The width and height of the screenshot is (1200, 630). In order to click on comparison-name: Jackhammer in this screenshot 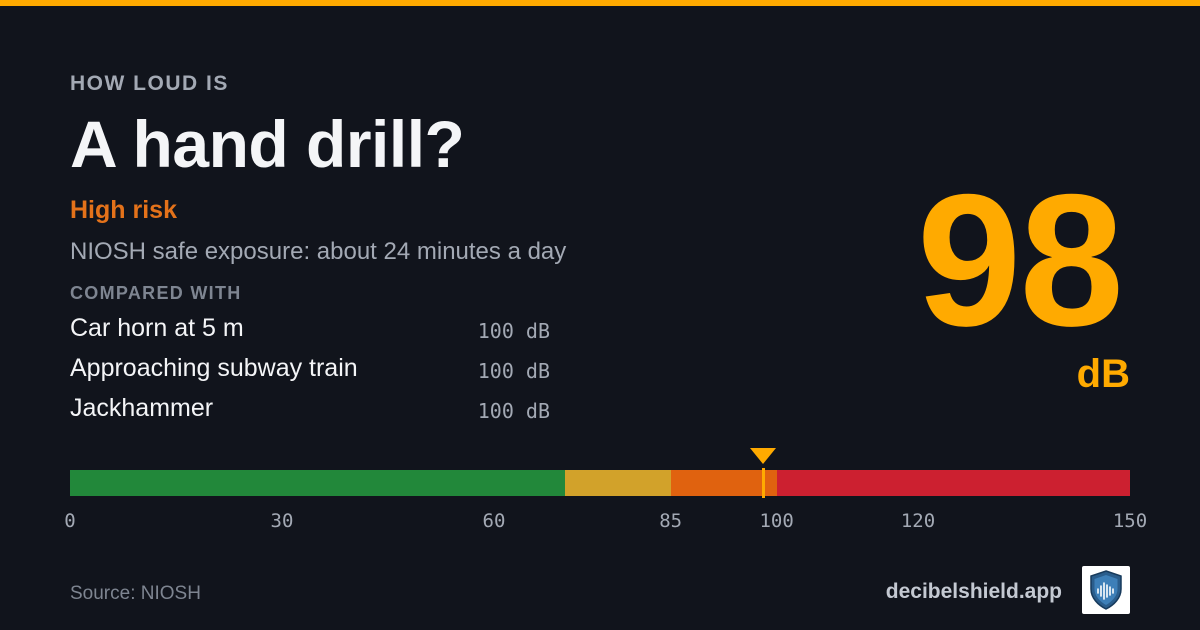, I will do `click(142, 408)`.